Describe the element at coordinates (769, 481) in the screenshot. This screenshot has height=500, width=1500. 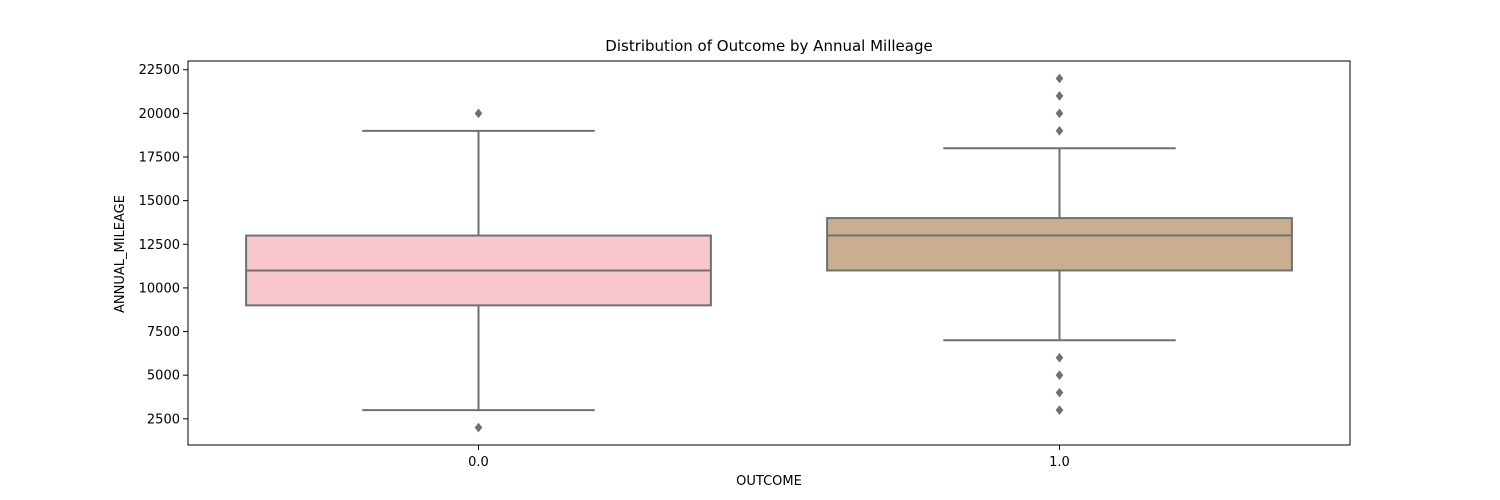
I see `x-axis-title: OUTCOME` at that location.